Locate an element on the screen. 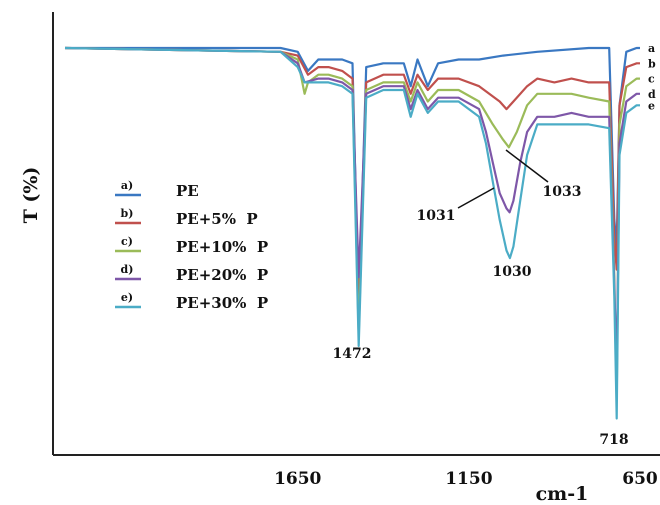  legend-label: PE+5% P is located at coordinates (217, 219).